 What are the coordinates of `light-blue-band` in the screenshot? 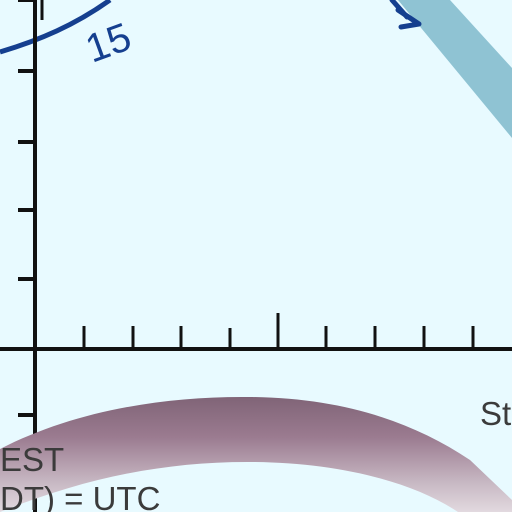 It's located at (455, 69).